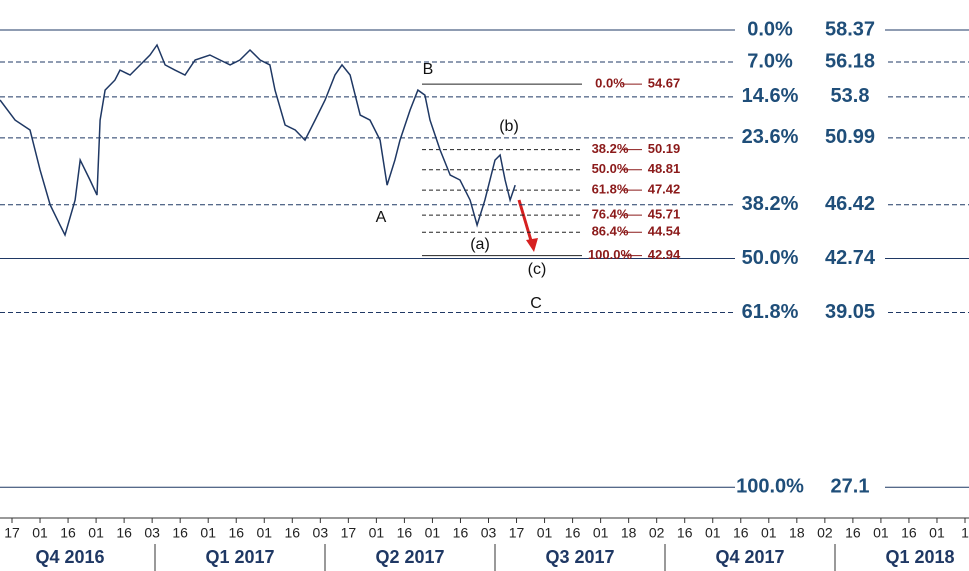 The width and height of the screenshot is (969, 571). What do you see at coordinates (664, 214) in the screenshot?
I see `fib-value: 45.71` at bounding box center [664, 214].